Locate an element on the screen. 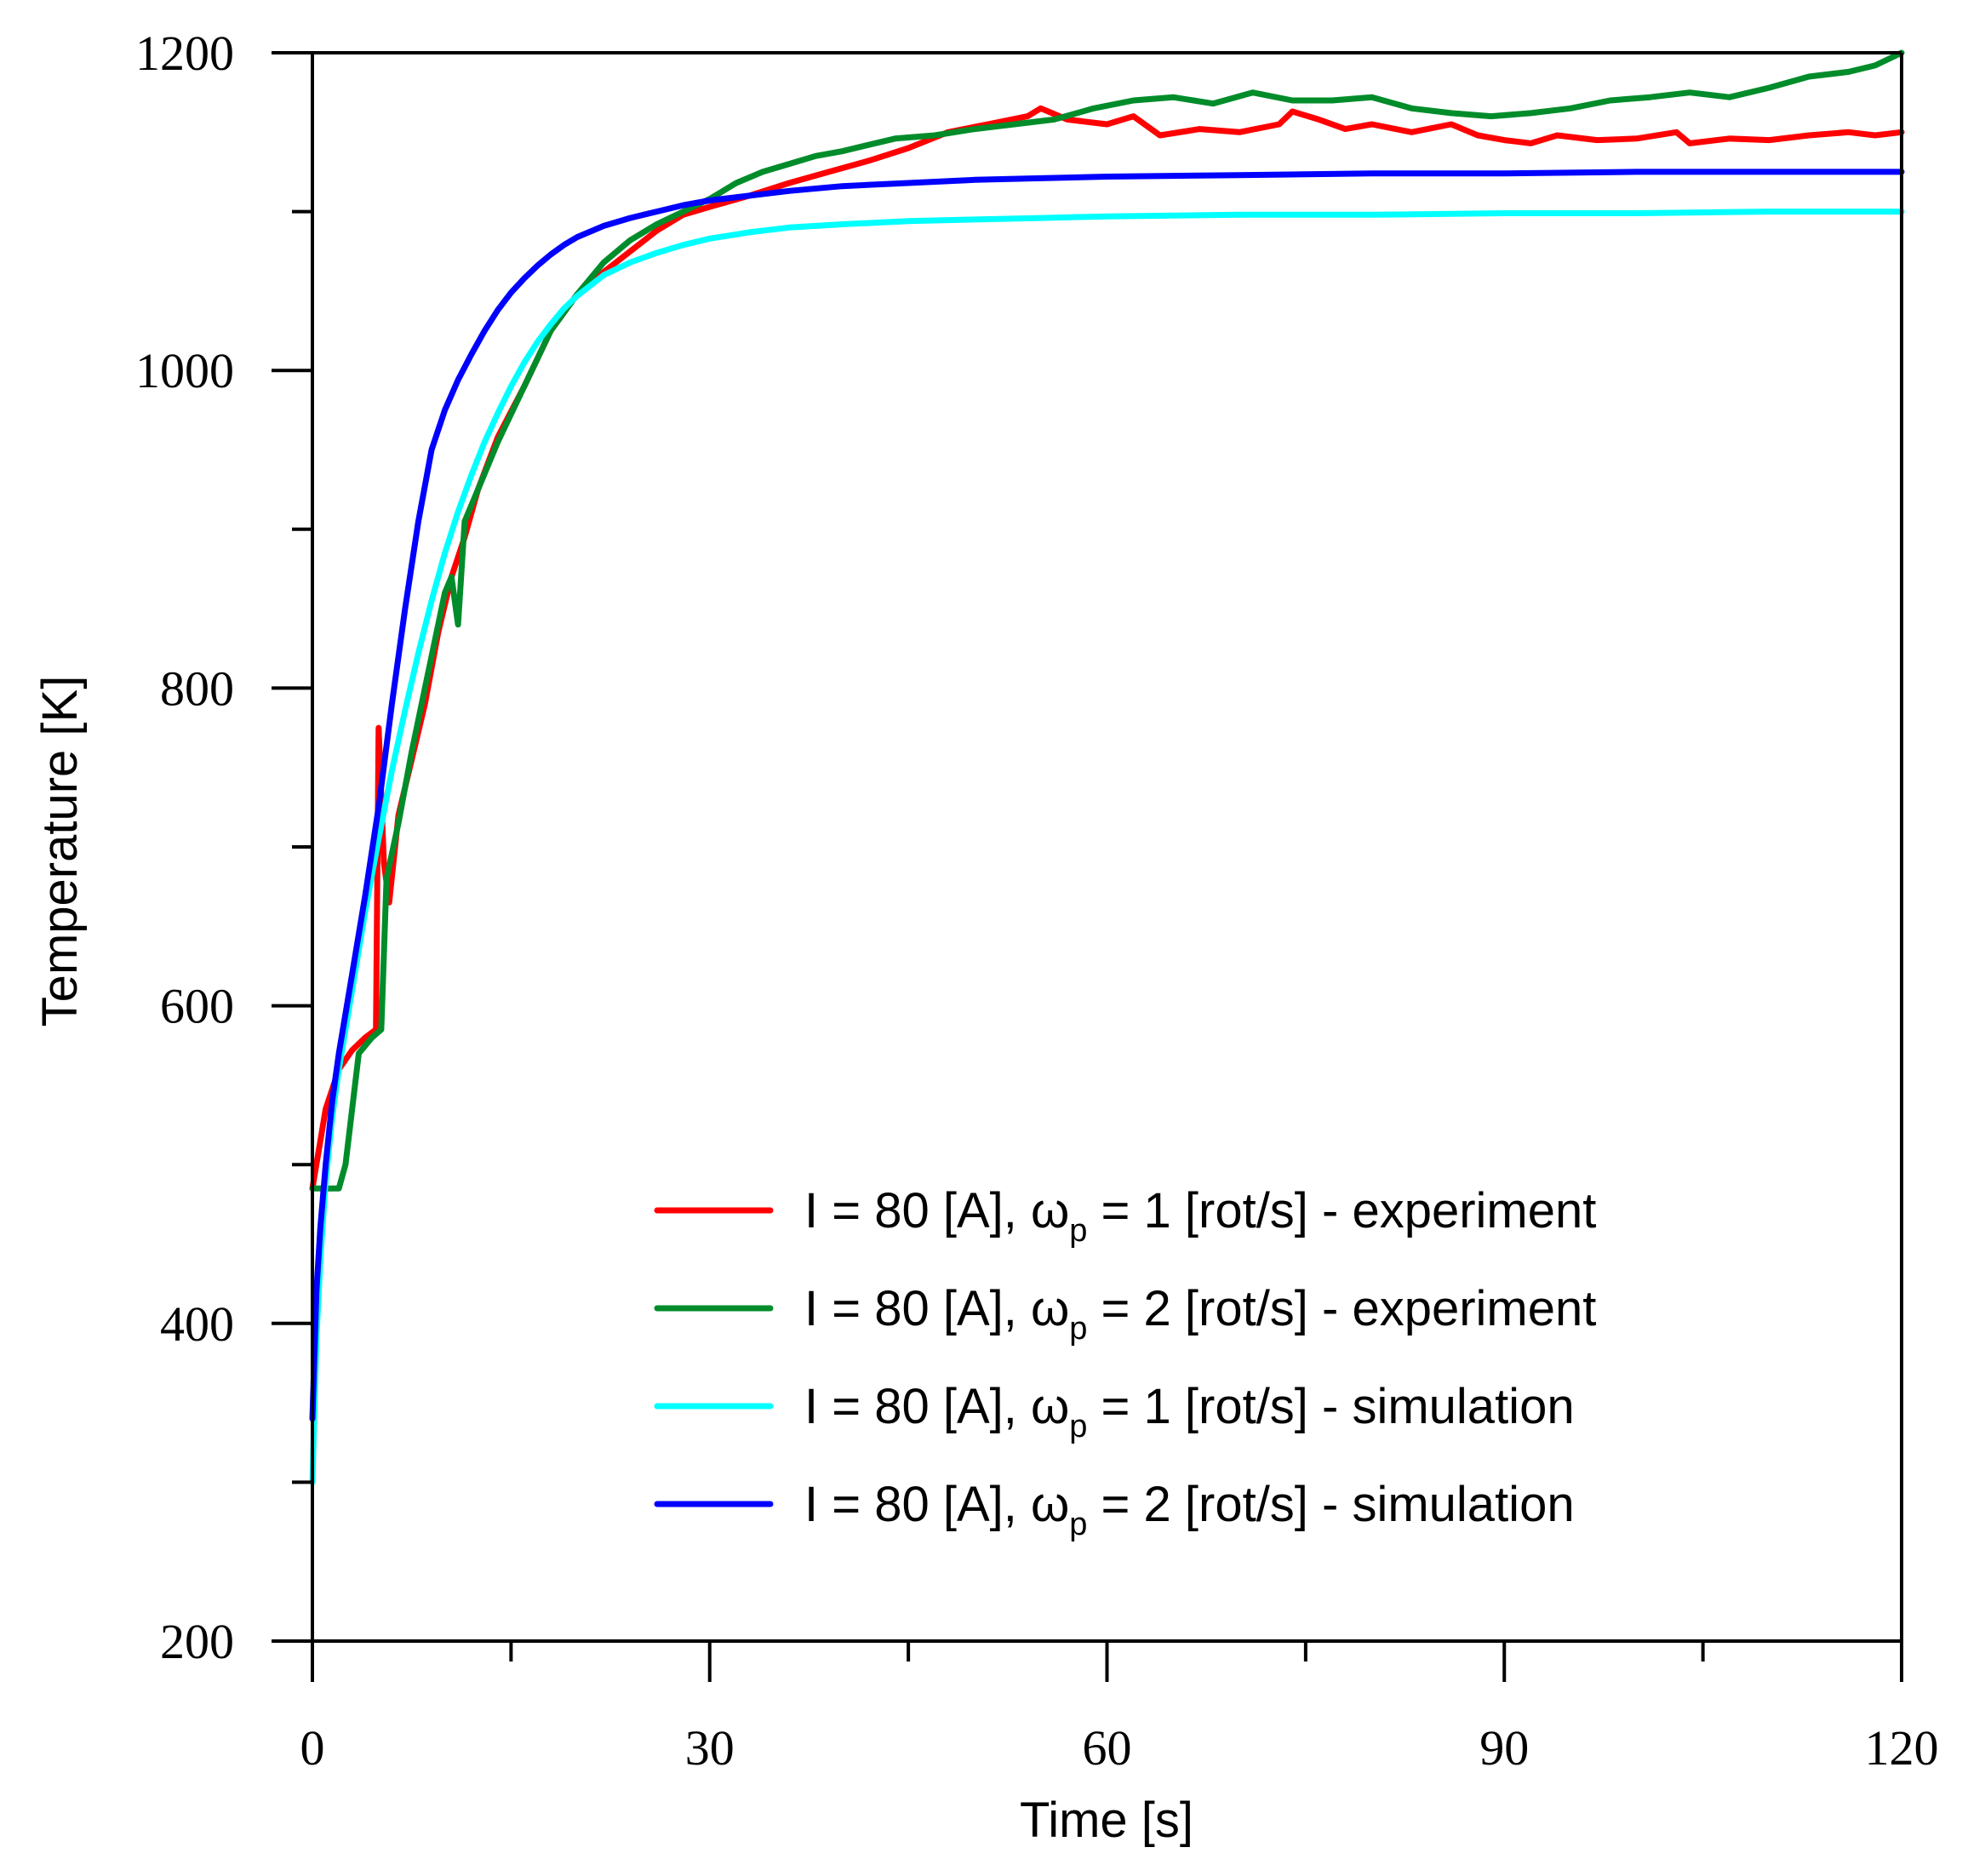 The height and width of the screenshot is (1876, 1968). y-axis-title: Temperature [K] is located at coordinates (60, 851).